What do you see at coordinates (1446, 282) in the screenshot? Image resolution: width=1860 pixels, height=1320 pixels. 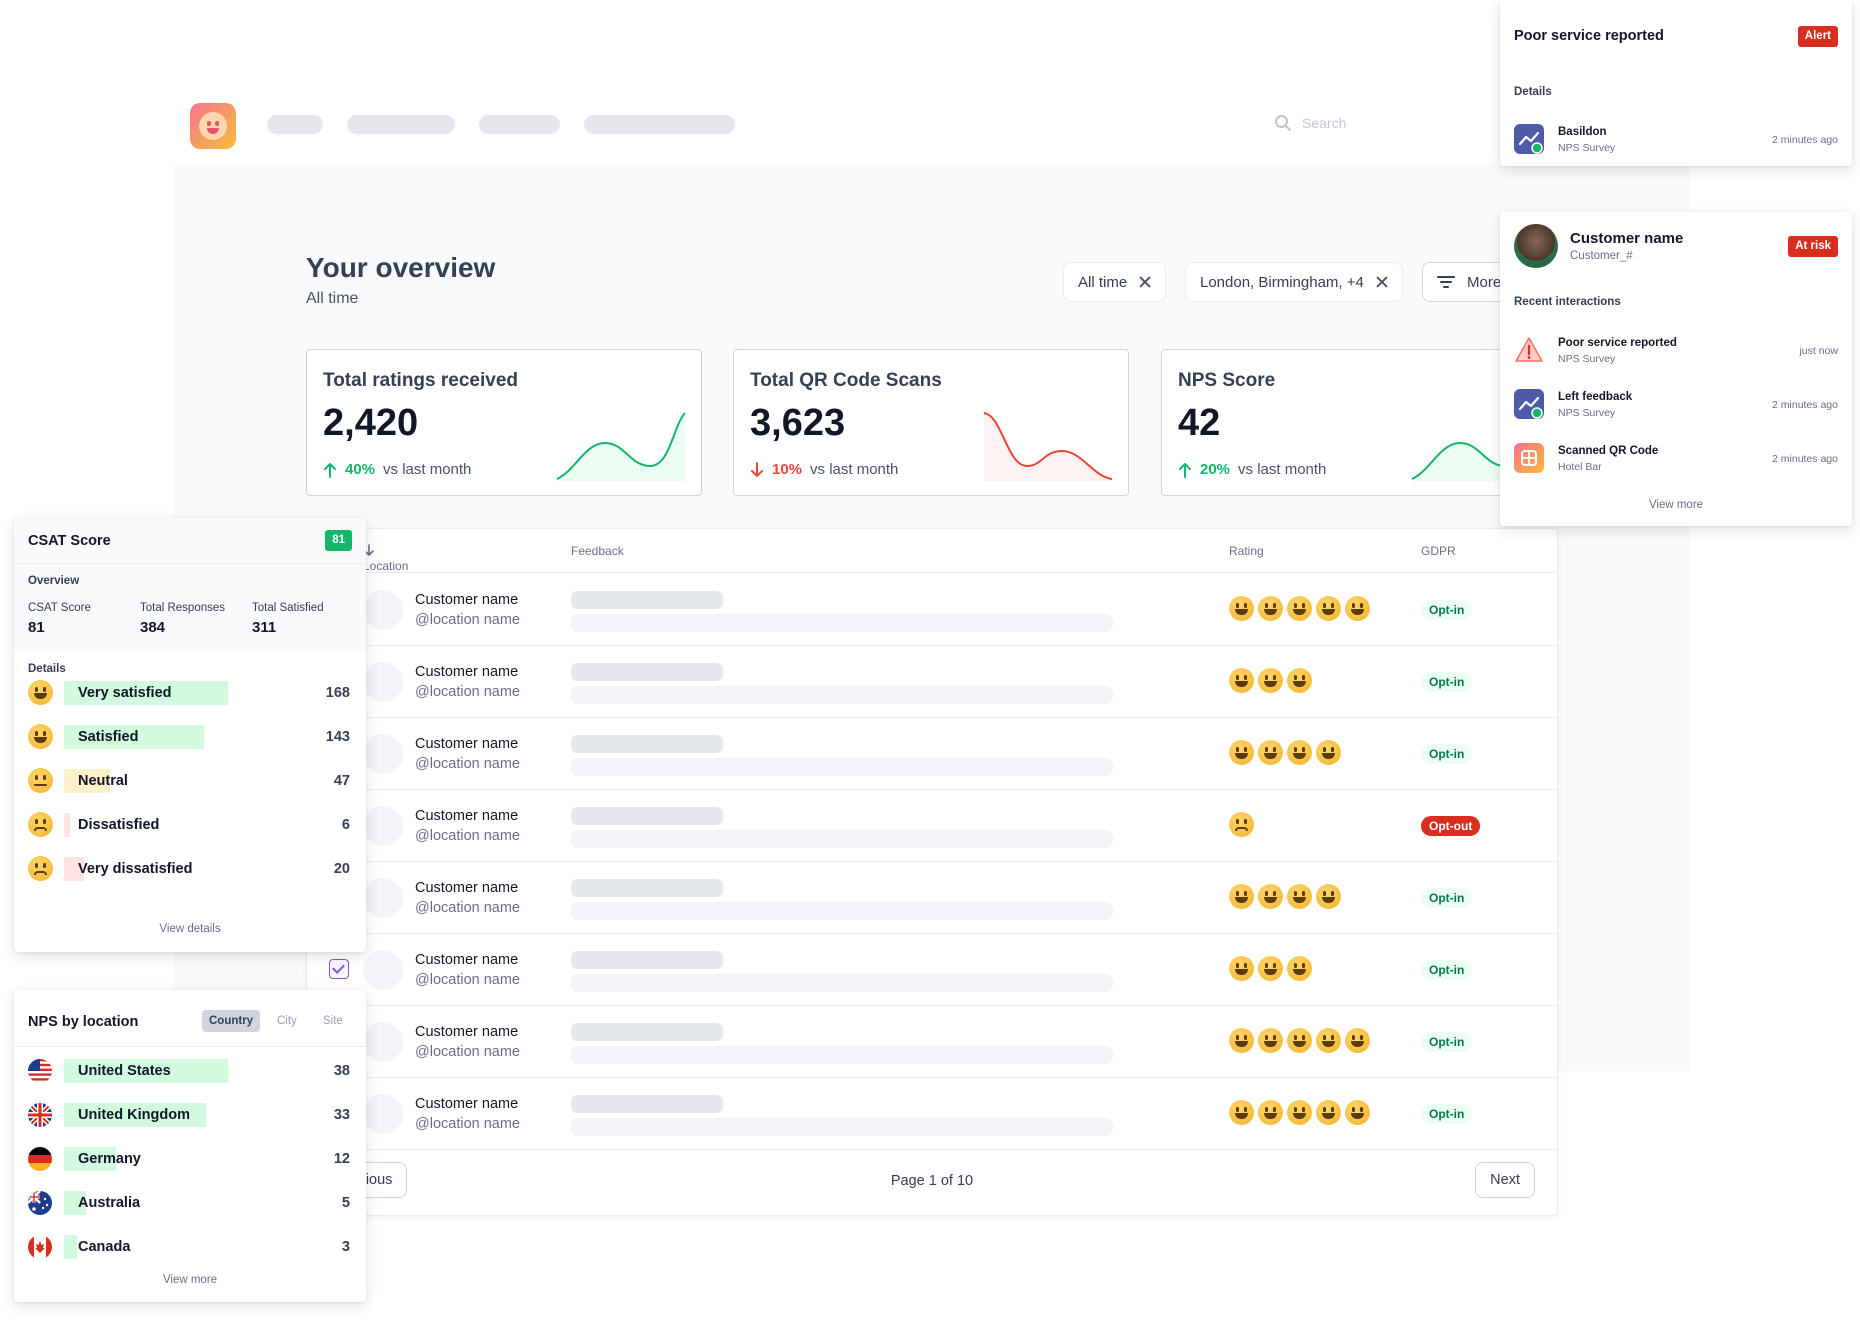 I see `filter-icon` at bounding box center [1446, 282].